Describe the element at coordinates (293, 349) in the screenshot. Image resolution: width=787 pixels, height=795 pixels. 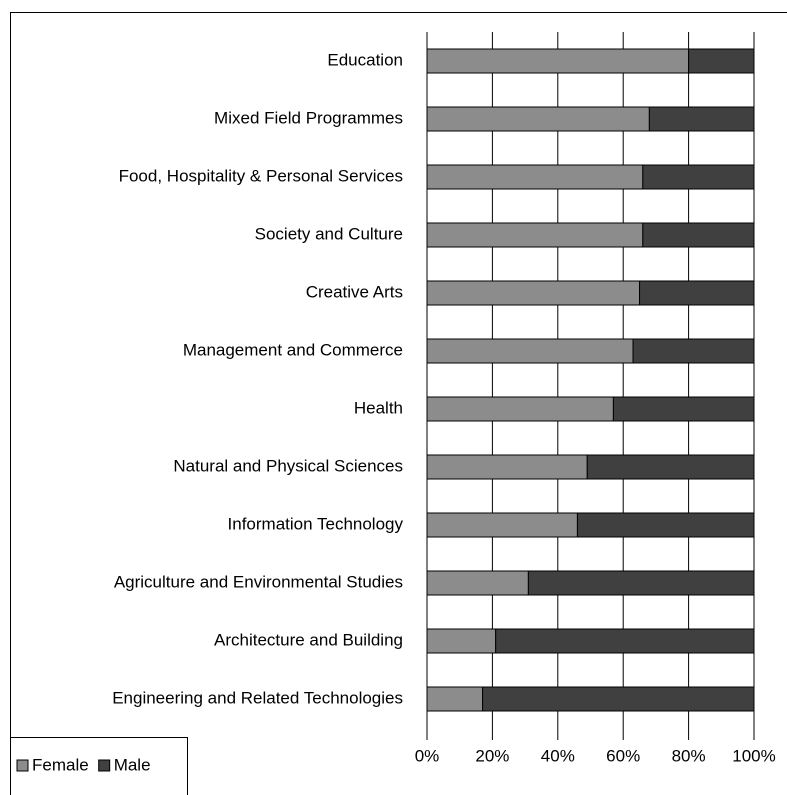
I see `y-tick-label: Management and Commerce` at that location.